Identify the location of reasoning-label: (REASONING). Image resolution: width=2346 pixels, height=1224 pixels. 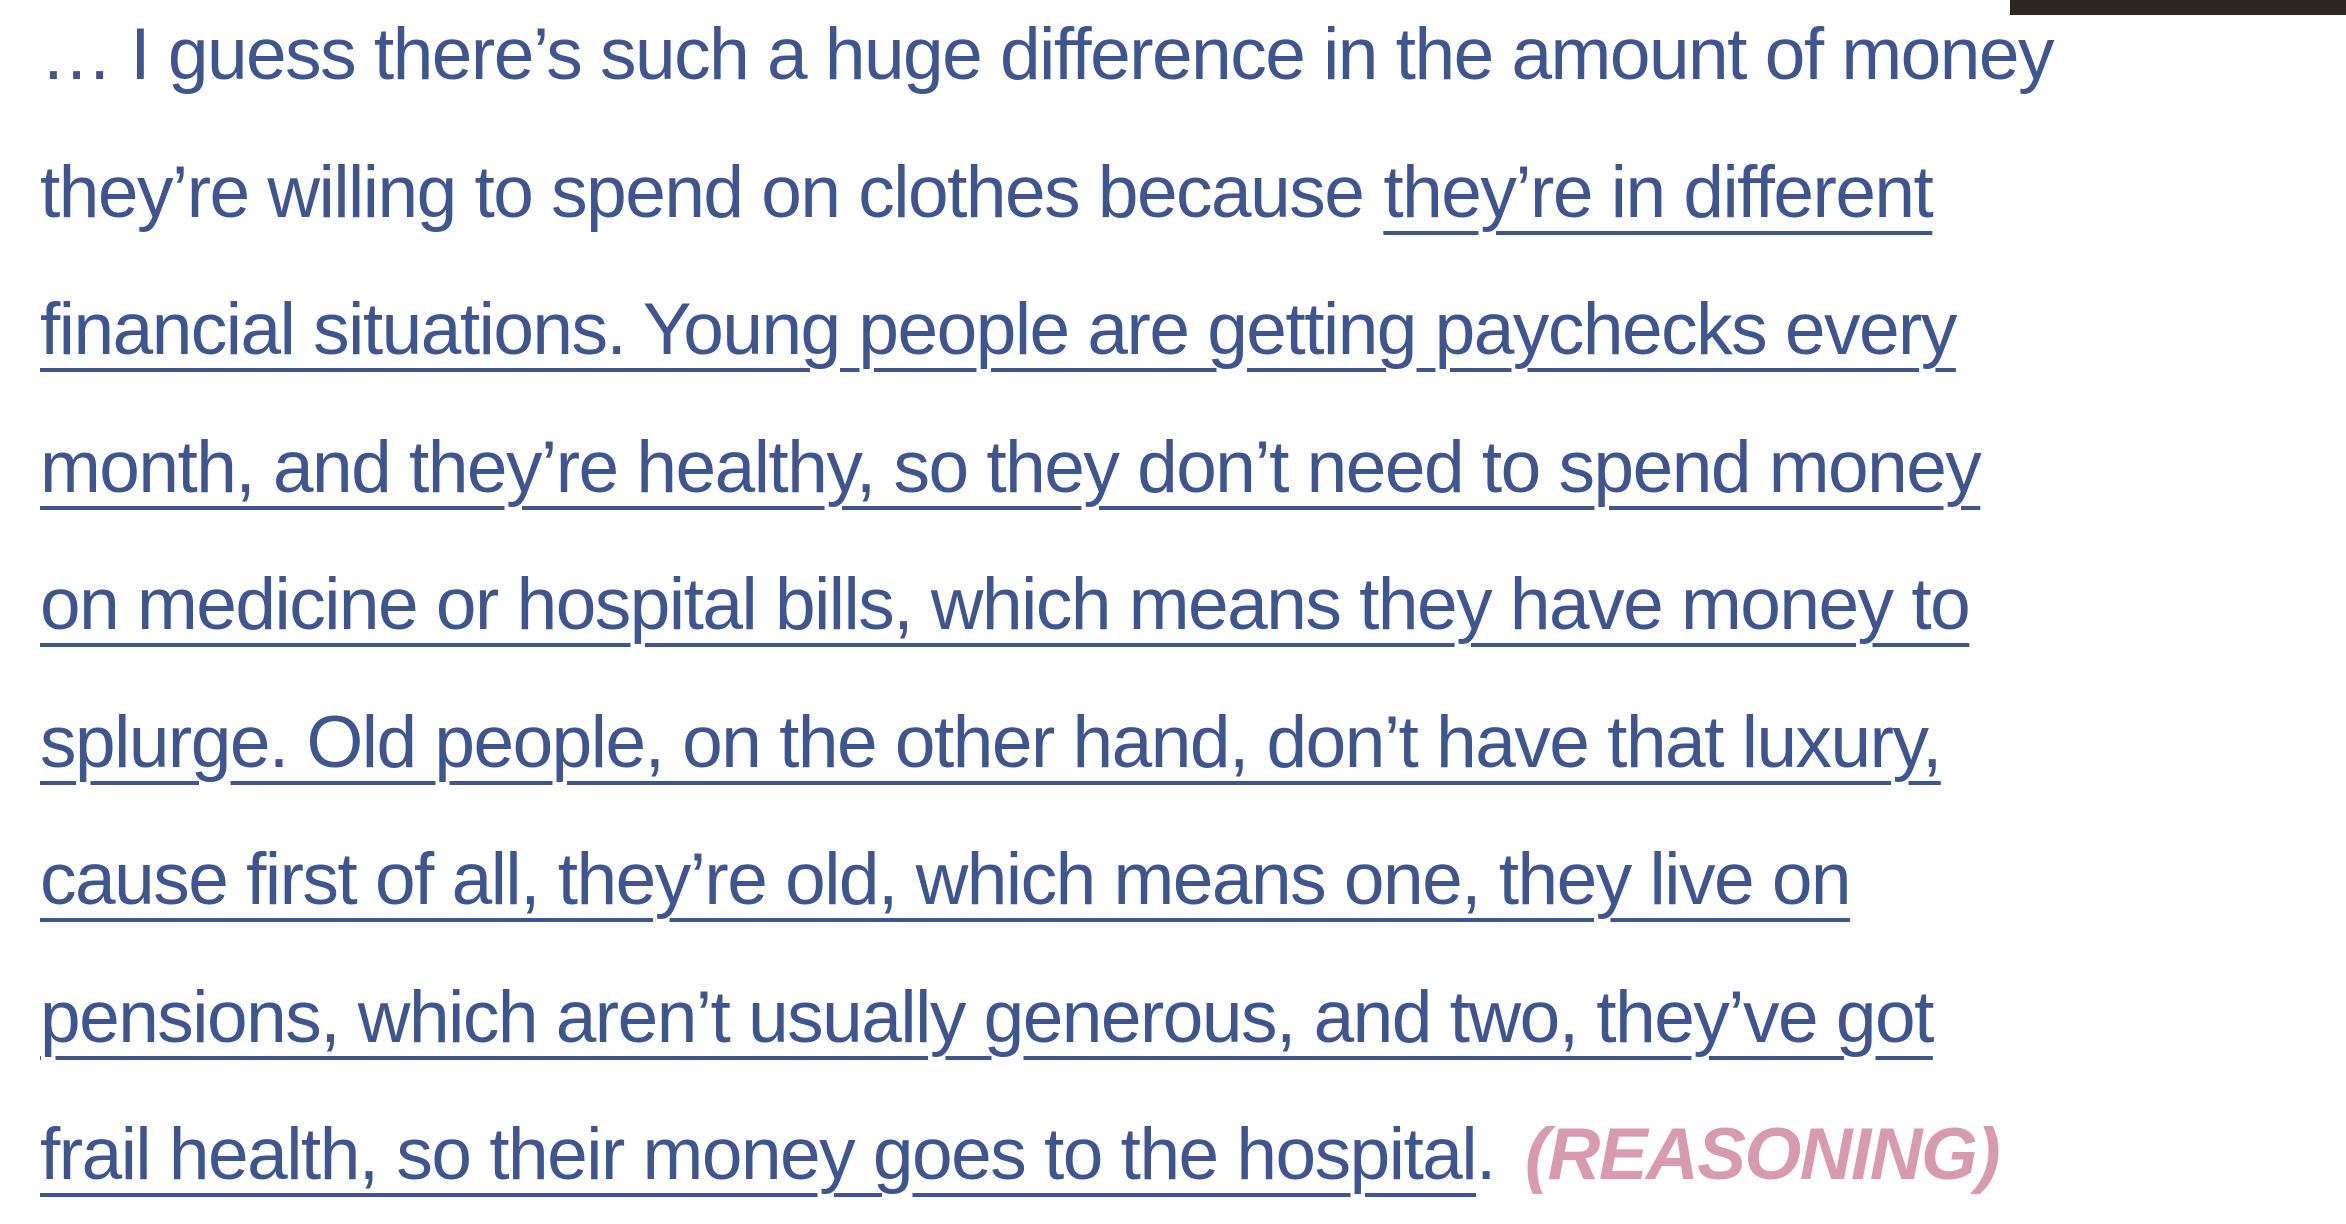
(1762, 1154).